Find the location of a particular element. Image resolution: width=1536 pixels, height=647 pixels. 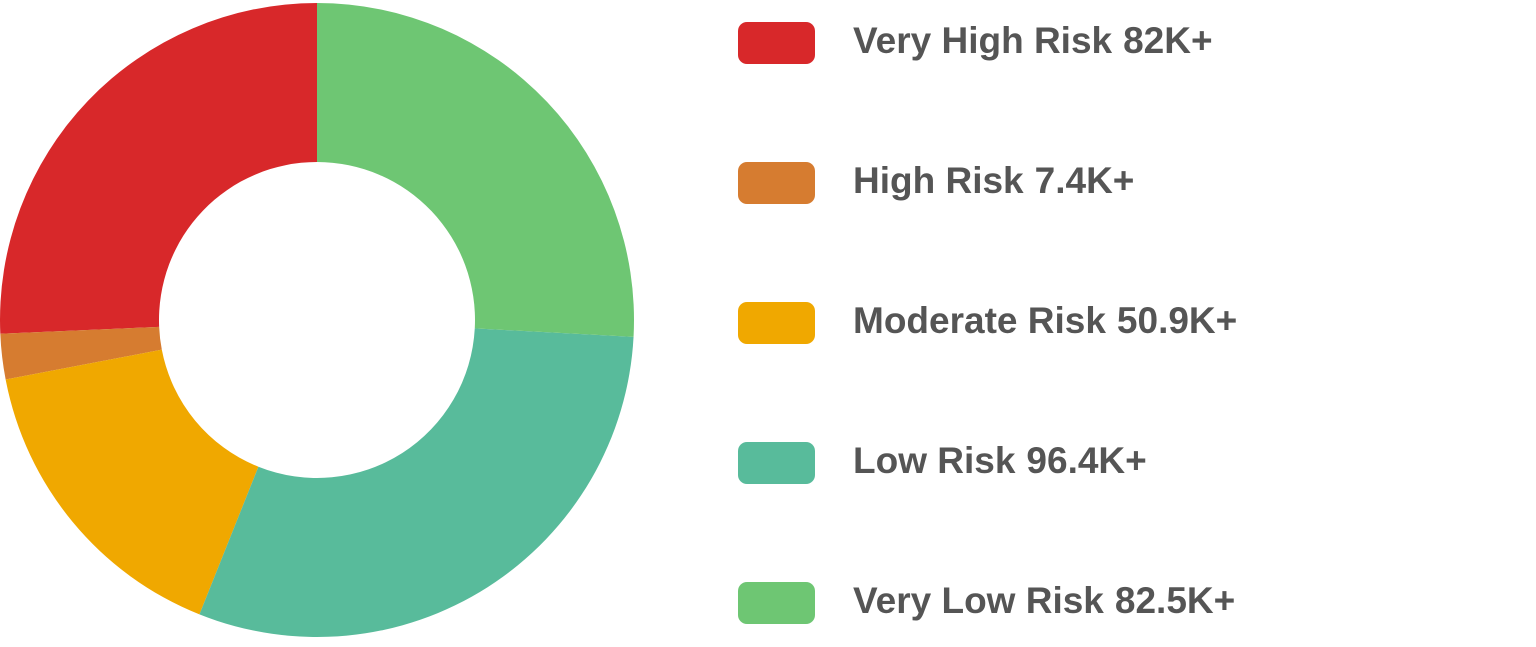

legend-value: 96.4K+ is located at coordinates (1086, 460).